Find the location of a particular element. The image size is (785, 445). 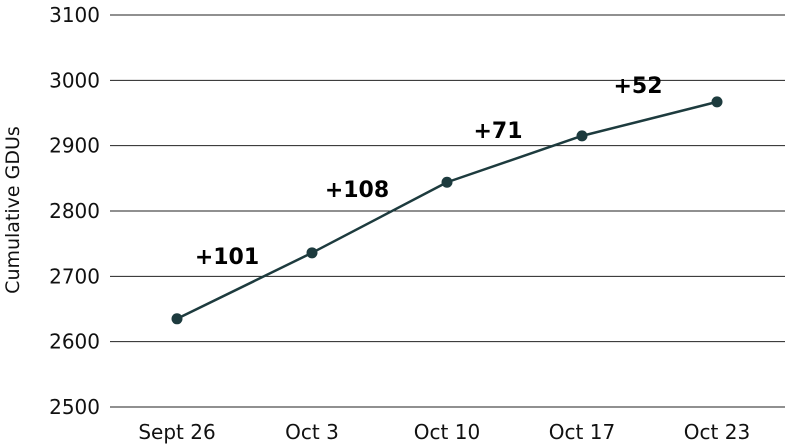

y-tick-label: 3100 is located at coordinates (74, 15).